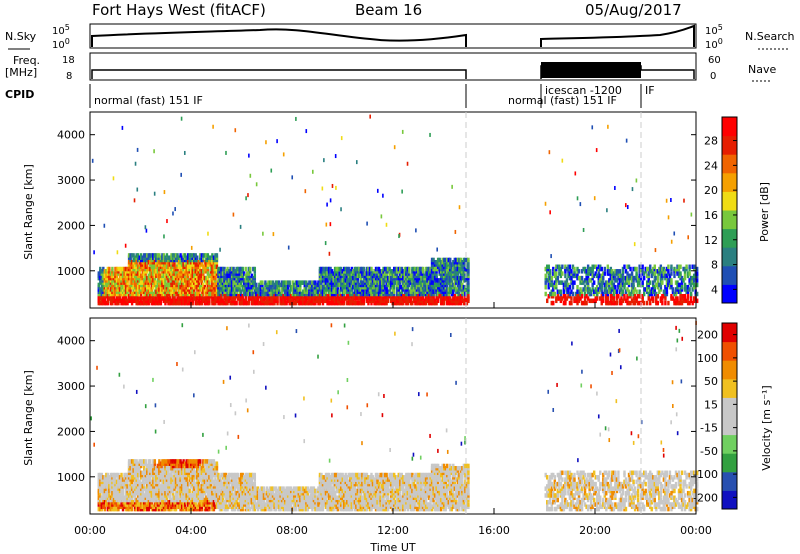 The width and height of the screenshot is (800, 554). Describe the element at coordinates (714, 60) in the screenshot. I see `nave-top-tick: 60` at that location.